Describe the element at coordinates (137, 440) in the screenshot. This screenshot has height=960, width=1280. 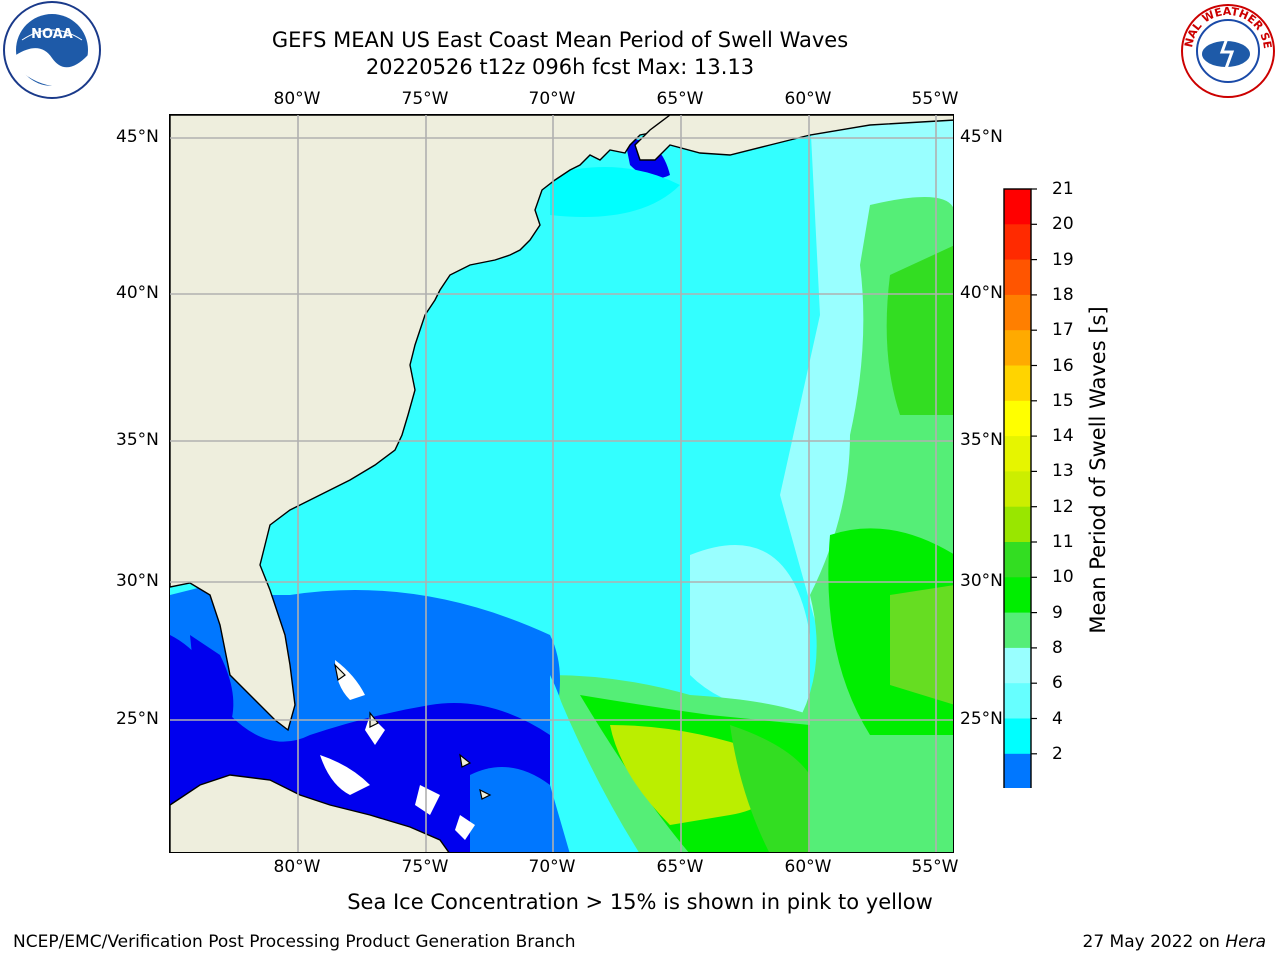
I see `lat-tick-left: 35°N` at that location.